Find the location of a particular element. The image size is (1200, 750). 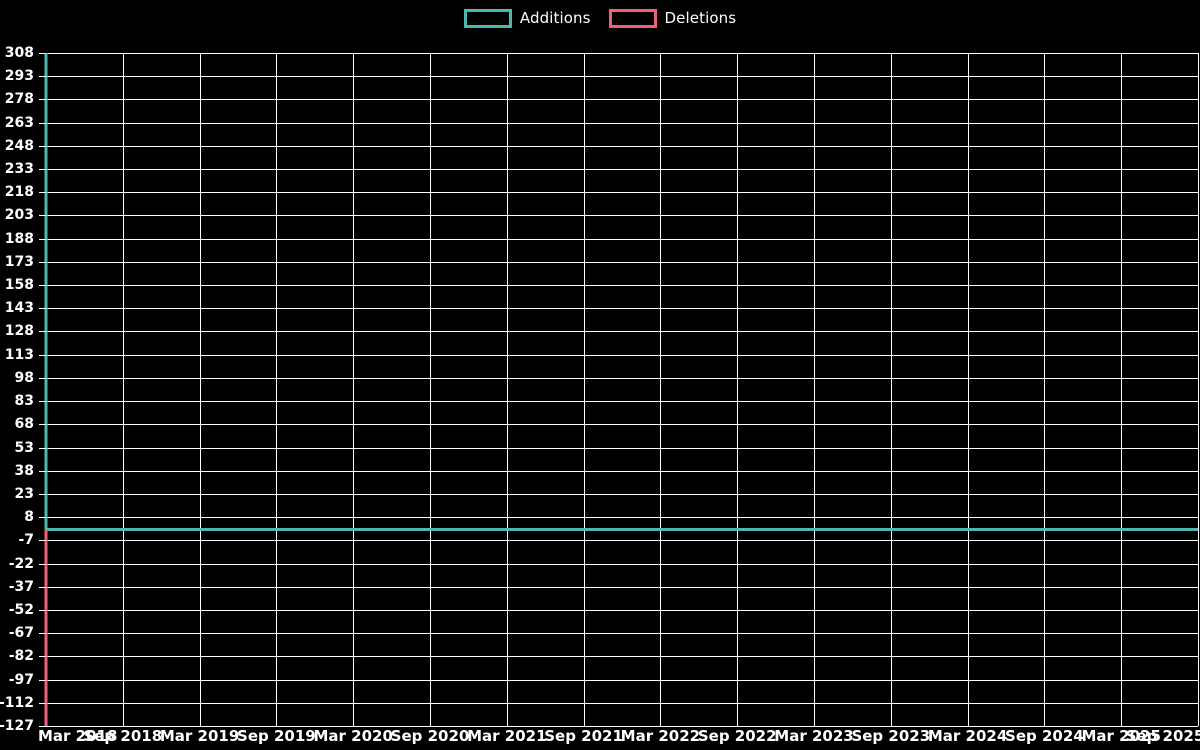

y-axis-tick-label: 263 is located at coordinates (19, 122).